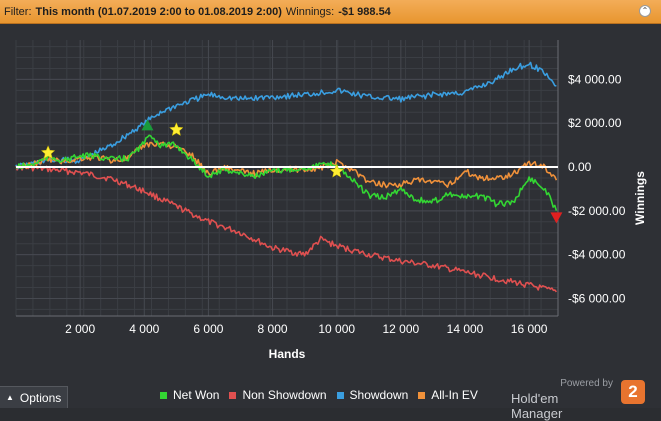  I want to click on brand-name: Hold'em Manager, so click(537, 406).